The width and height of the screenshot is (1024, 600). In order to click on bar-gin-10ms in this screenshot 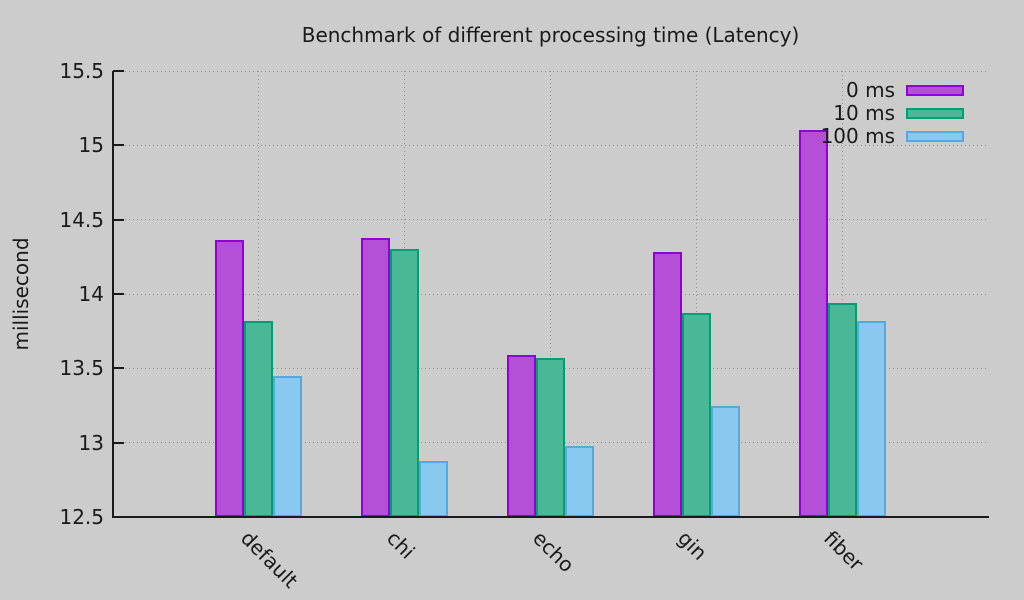, I will do `click(696, 415)`.